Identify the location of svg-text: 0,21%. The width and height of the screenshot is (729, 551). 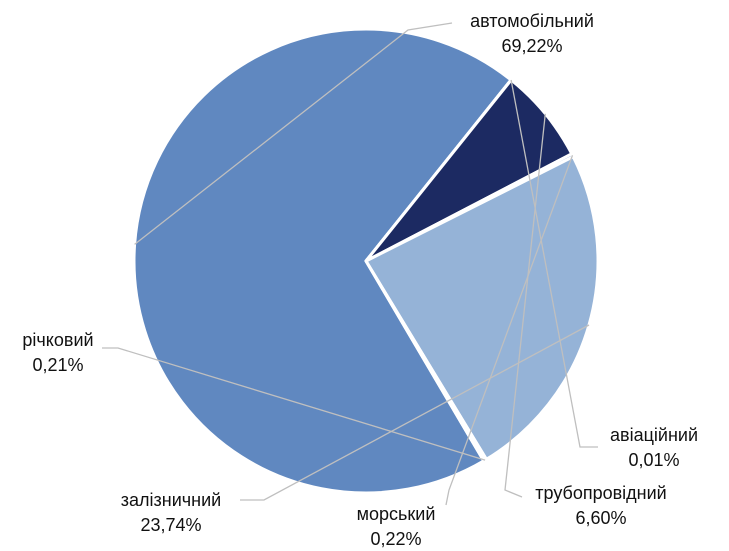
(57, 365).